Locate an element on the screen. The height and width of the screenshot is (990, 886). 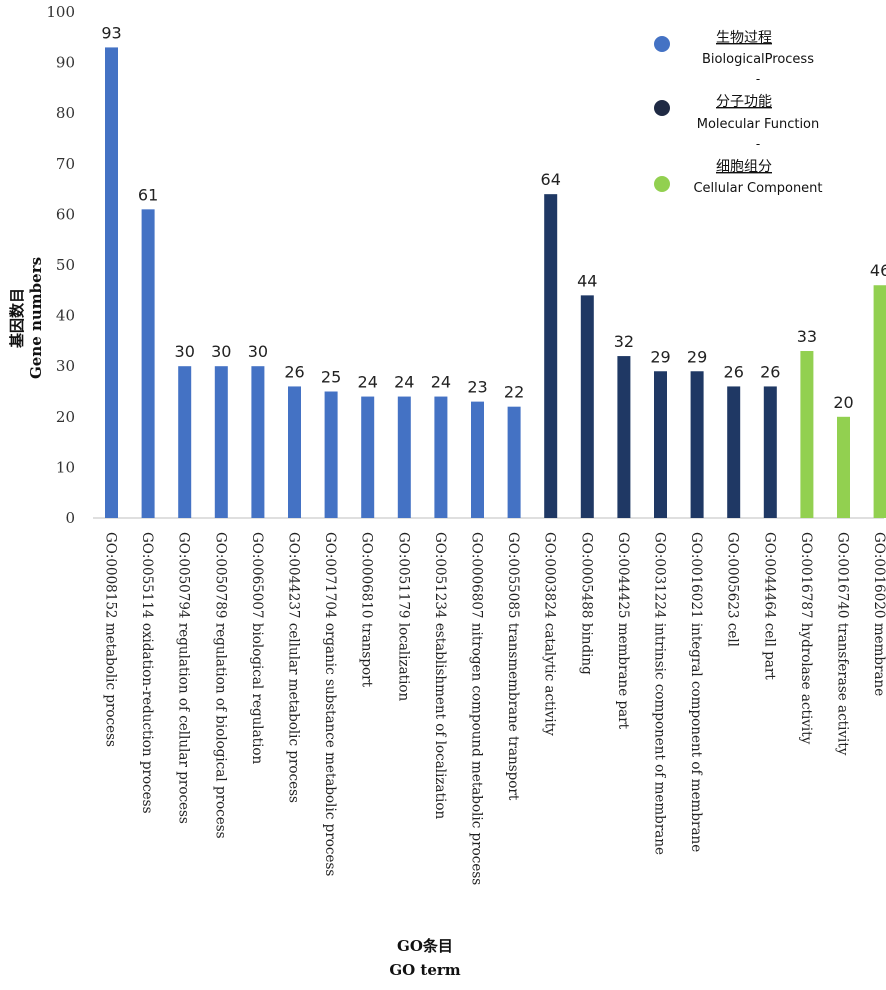
category-label: GO:0051179 localization is located at coordinates (403, 617).